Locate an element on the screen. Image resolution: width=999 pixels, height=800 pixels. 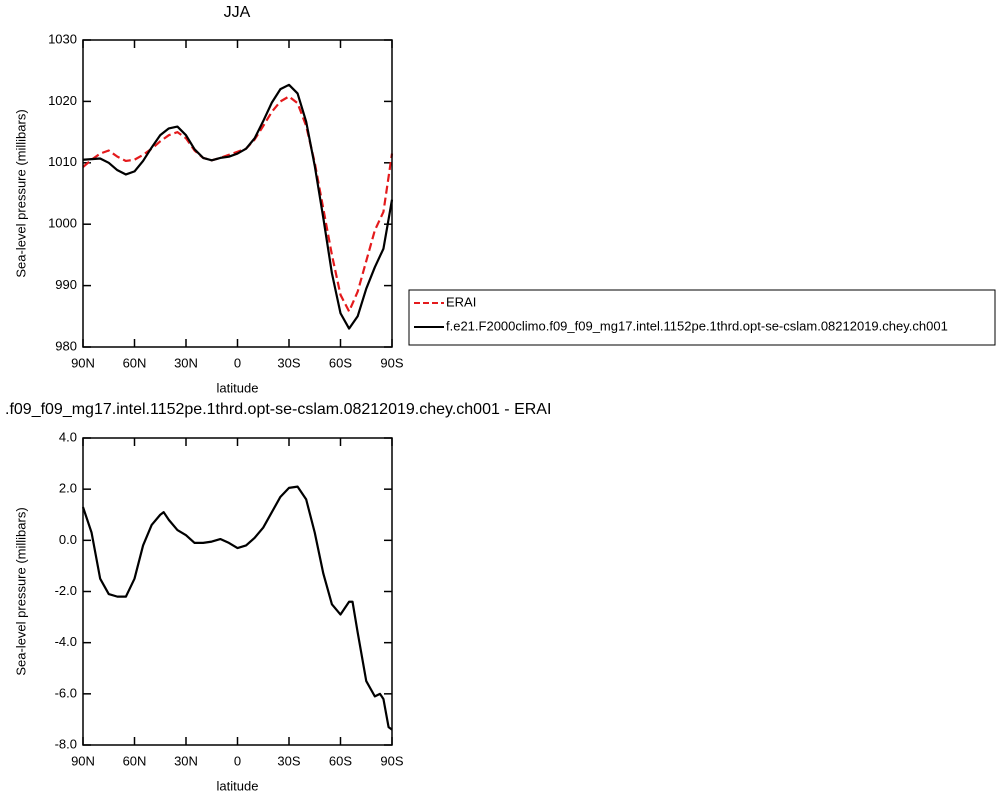
y-tick-label: 1020 is located at coordinates (62, 100).